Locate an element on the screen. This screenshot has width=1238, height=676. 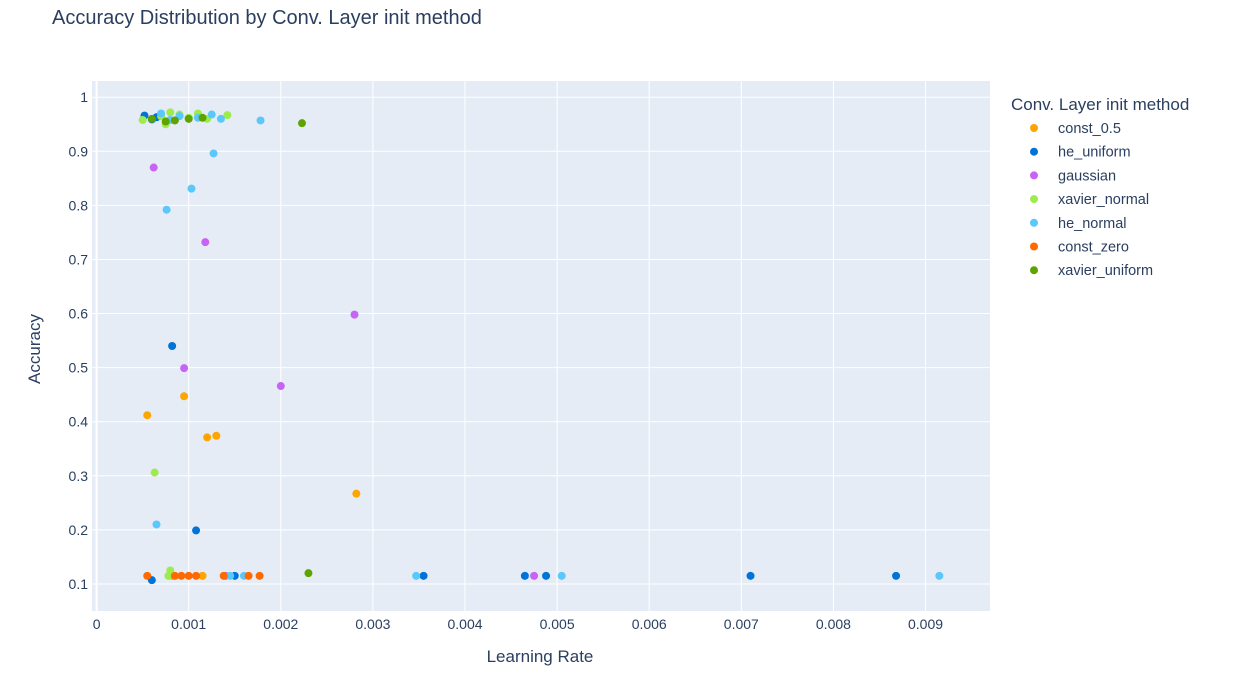
y-tick-label: 0.8 is located at coordinates (79, 205).